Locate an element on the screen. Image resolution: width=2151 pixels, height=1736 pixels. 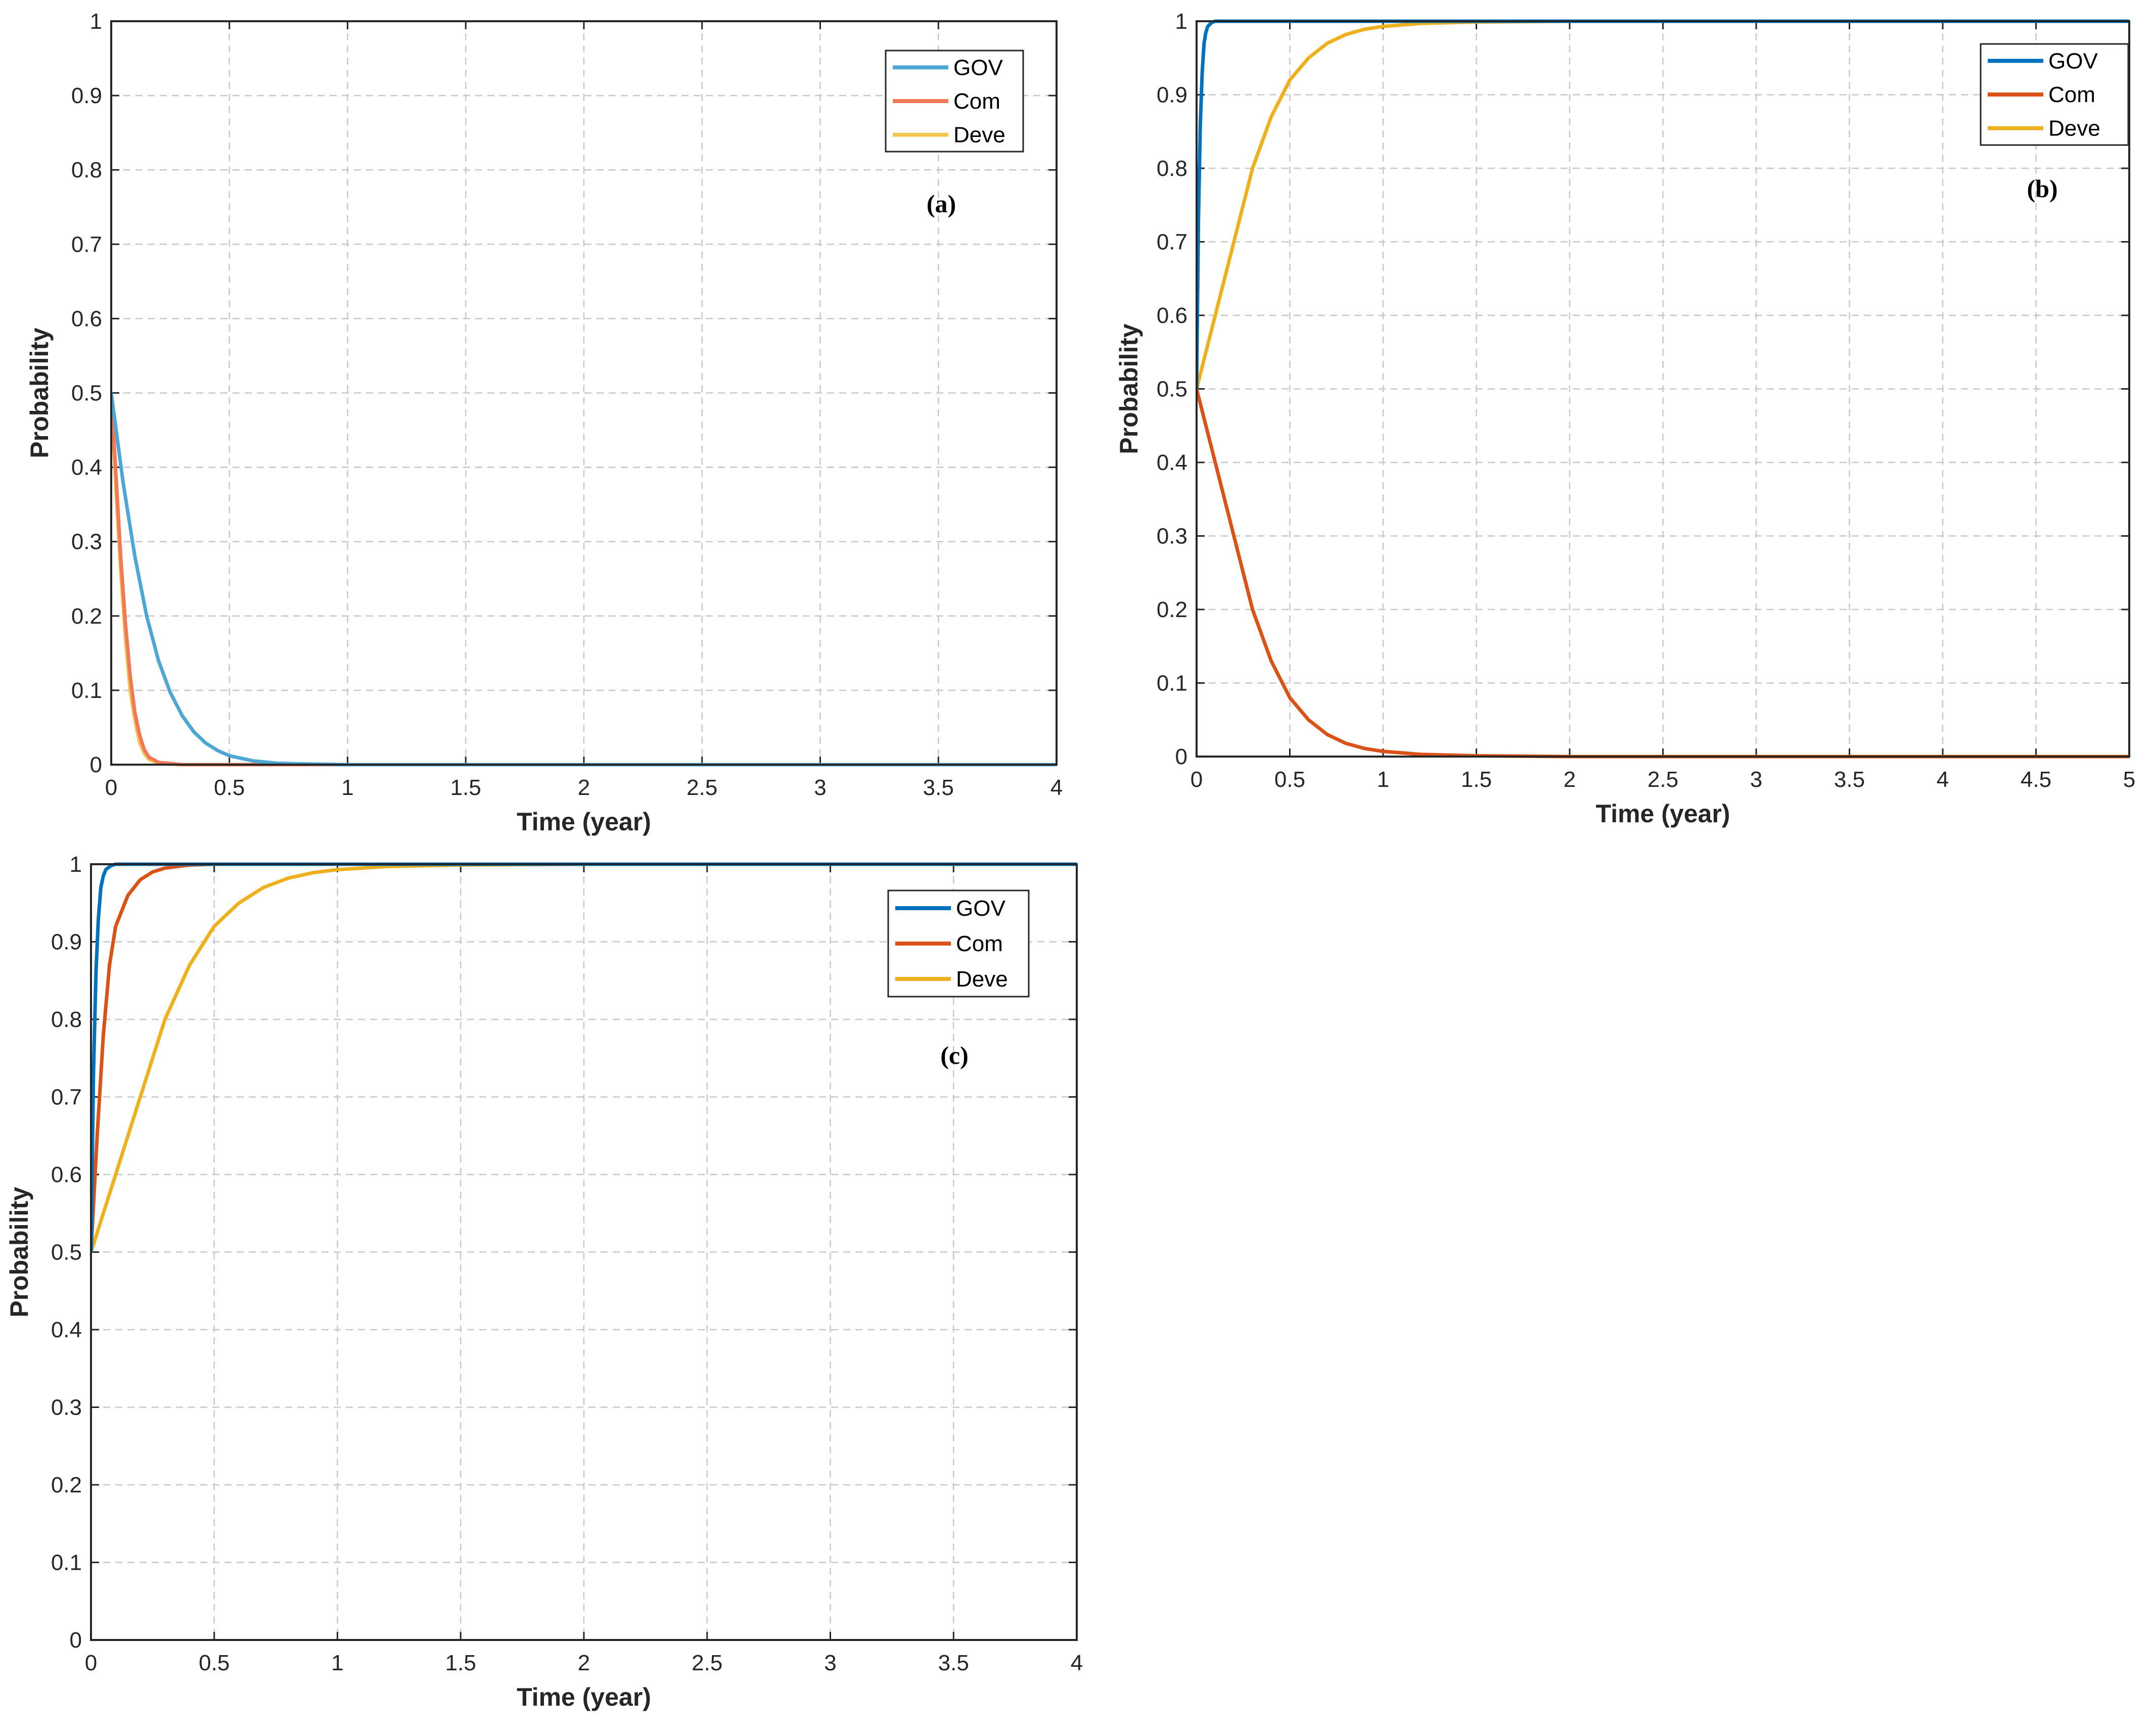
panel-label: (a) is located at coordinates (942, 204).